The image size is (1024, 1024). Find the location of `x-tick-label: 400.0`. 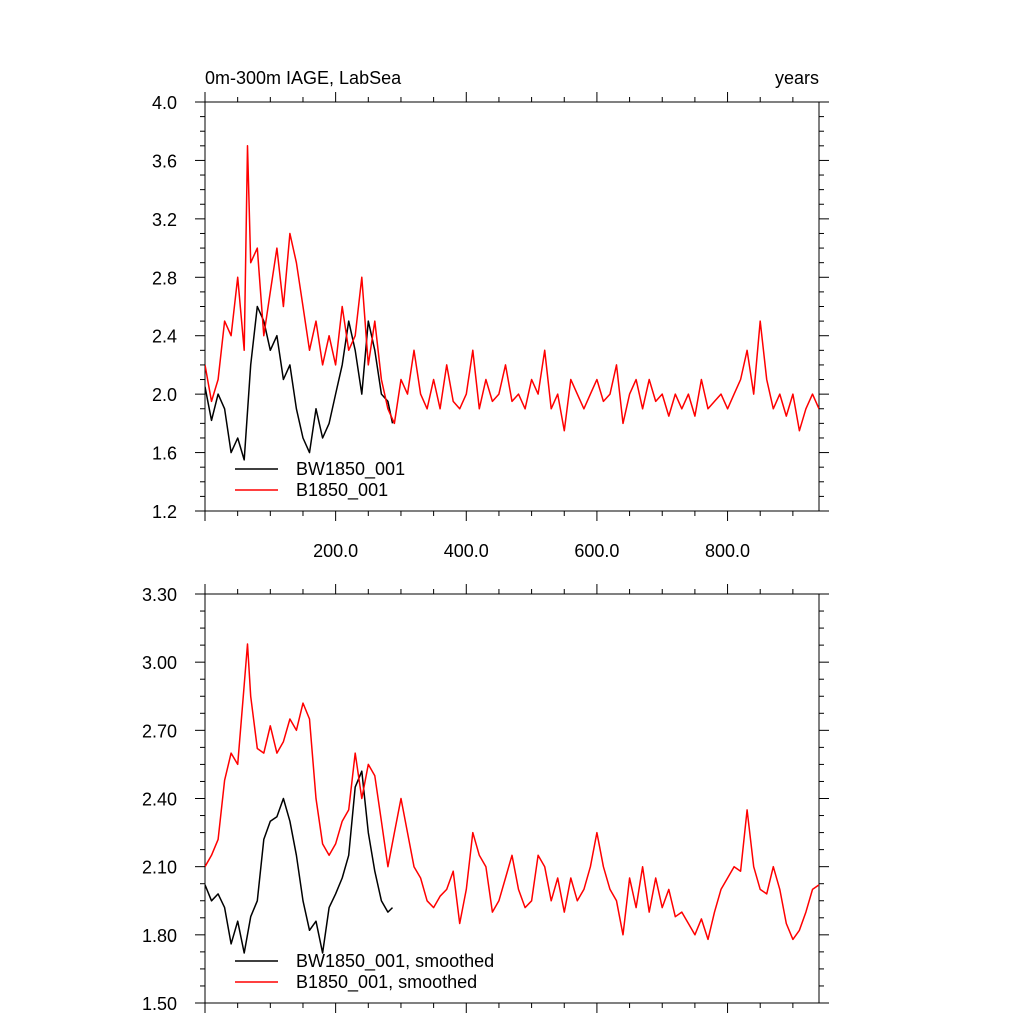

x-tick-label: 400.0 is located at coordinates (466, 551).